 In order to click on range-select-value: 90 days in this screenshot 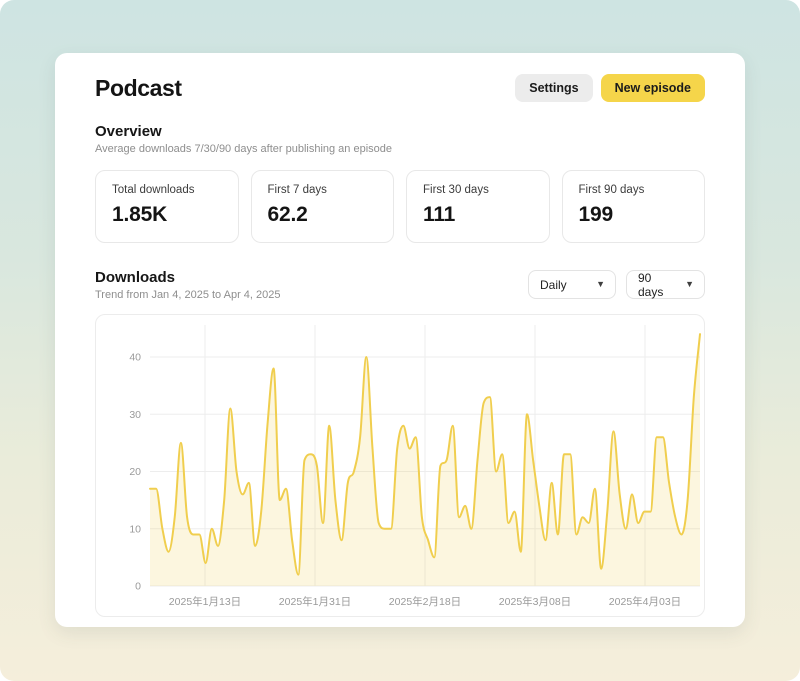, I will do `click(651, 284)`.